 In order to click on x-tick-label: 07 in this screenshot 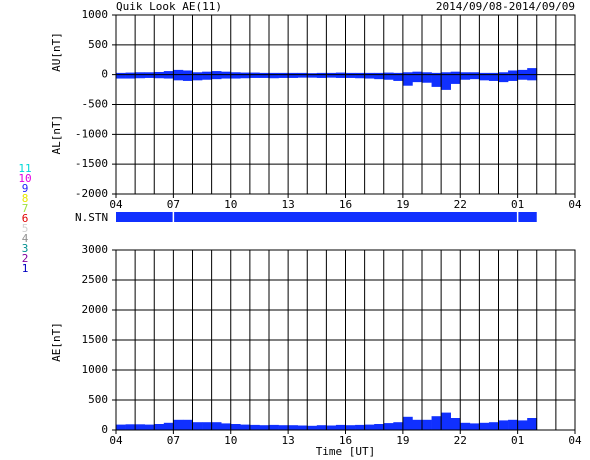, I will do `click(173, 440)`.